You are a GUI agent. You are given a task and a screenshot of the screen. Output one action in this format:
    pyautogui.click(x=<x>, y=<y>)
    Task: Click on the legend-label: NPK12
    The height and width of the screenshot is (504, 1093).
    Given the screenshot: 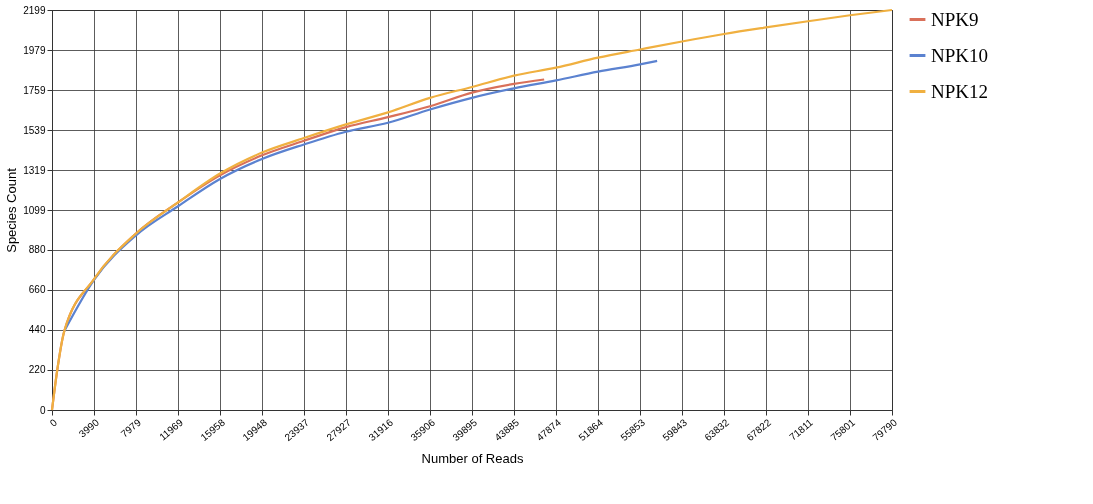 What is the action you would take?
    pyautogui.click(x=960, y=91)
    